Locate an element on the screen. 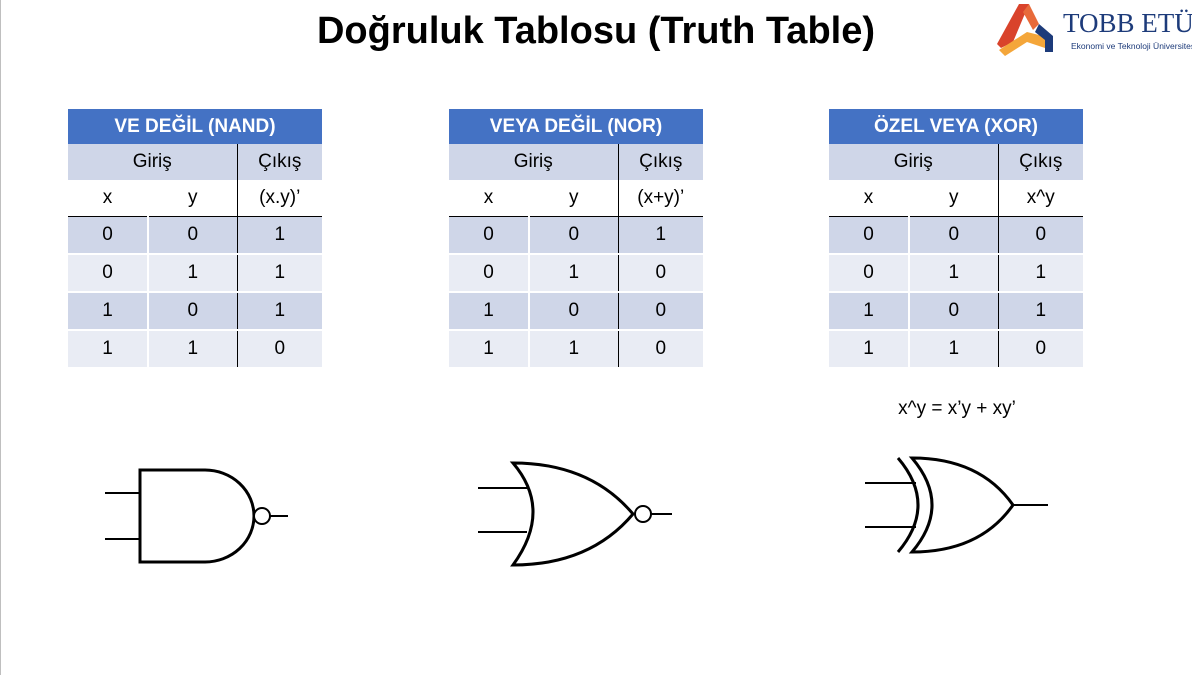 The image size is (1192, 675). column-header-output: x^y is located at coordinates (1041, 198).